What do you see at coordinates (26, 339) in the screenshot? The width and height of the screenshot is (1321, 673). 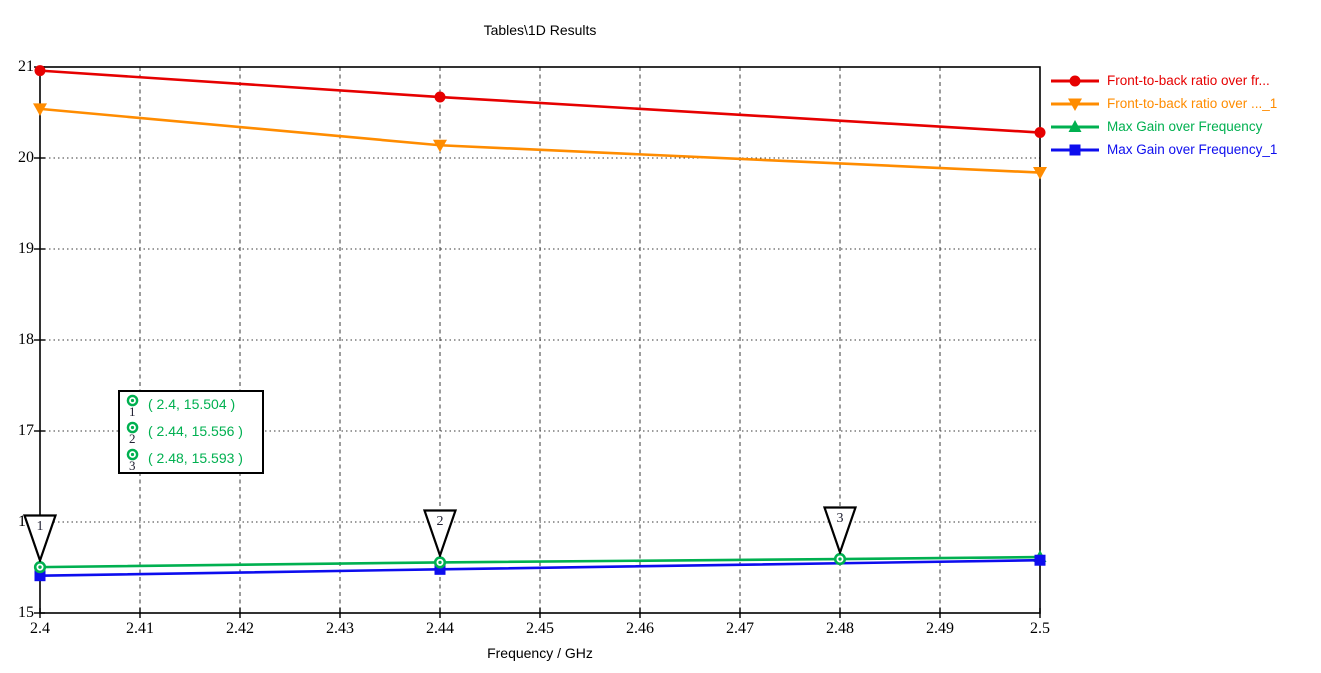 I see `y-tick-label: 18` at bounding box center [26, 339].